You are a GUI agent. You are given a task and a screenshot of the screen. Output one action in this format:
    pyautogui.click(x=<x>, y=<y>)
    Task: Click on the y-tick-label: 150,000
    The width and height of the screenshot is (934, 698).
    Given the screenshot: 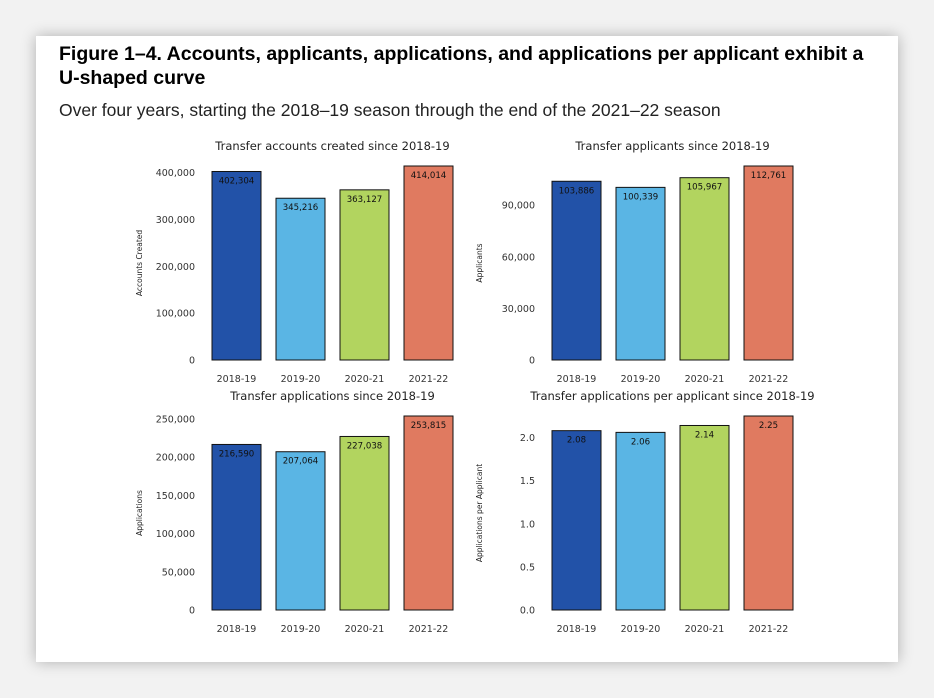 What is the action you would take?
    pyautogui.click(x=175, y=496)
    